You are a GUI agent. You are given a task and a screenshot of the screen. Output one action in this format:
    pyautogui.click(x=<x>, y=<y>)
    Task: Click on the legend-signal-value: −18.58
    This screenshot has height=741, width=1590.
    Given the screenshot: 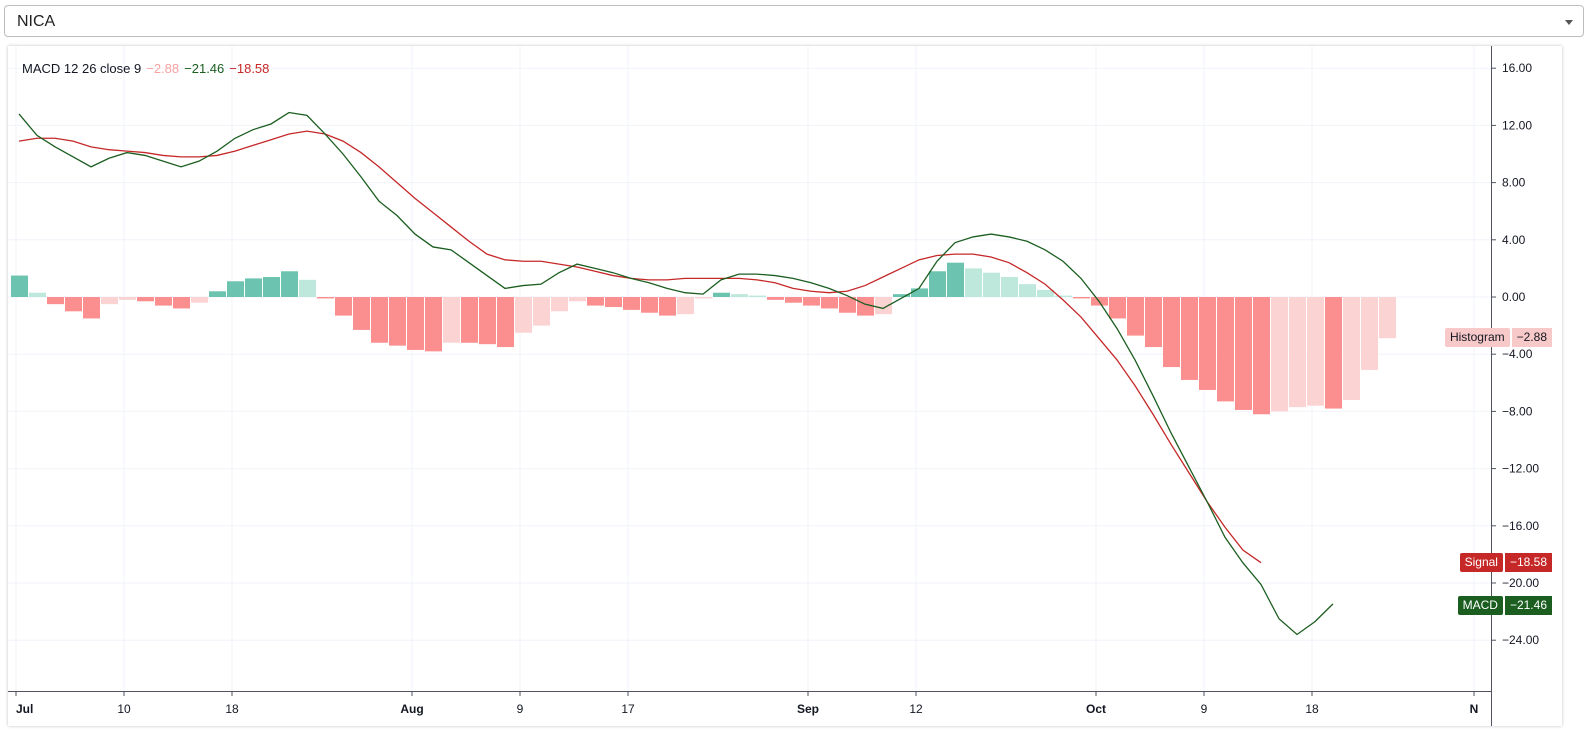 What is the action you would take?
    pyautogui.click(x=249, y=68)
    